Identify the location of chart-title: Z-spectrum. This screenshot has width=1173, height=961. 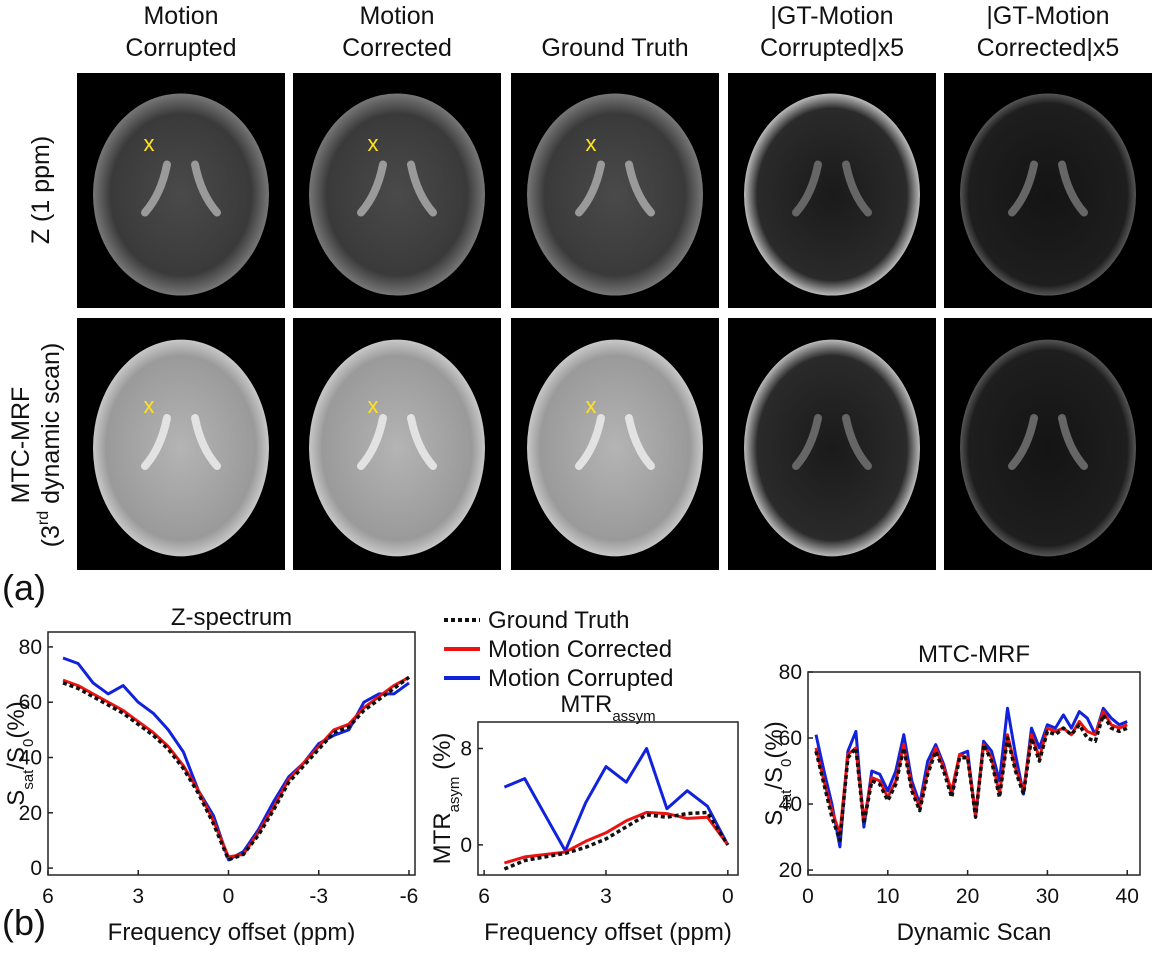
(231, 617).